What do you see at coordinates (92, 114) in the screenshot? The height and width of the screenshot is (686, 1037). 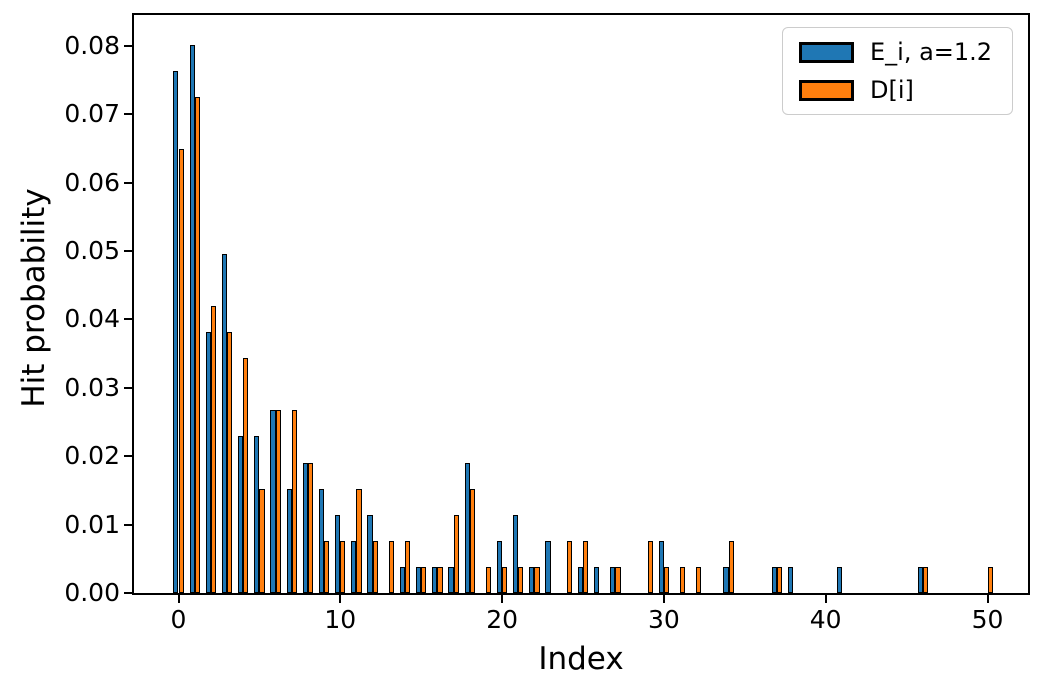 I see `y-tick-label-0.07: 0.07` at bounding box center [92, 114].